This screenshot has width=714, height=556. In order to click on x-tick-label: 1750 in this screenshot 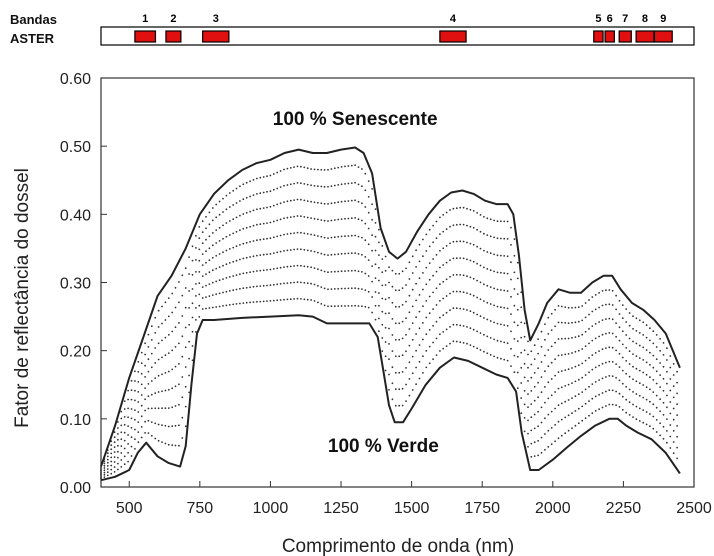, I will do `click(482, 508)`.